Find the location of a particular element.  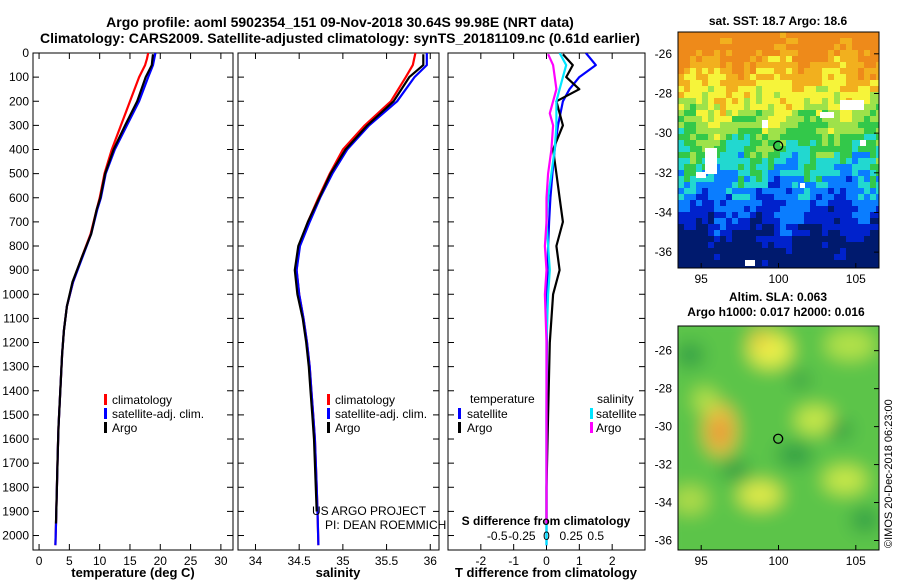

depth-tick-label: 400 is located at coordinates (19, 150).